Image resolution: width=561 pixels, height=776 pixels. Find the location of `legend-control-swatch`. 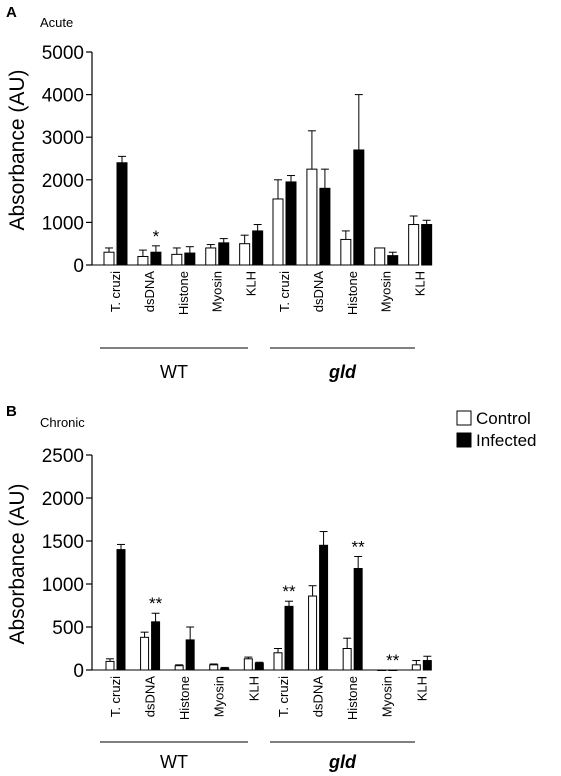

legend-control-swatch is located at coordinates (464, 418).